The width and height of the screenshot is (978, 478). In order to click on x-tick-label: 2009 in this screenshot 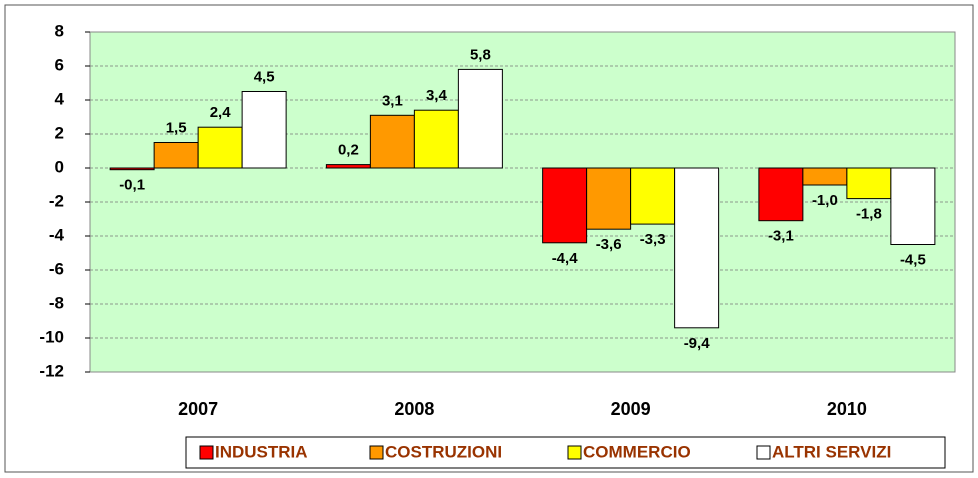, I will do `click(631, 409)`.